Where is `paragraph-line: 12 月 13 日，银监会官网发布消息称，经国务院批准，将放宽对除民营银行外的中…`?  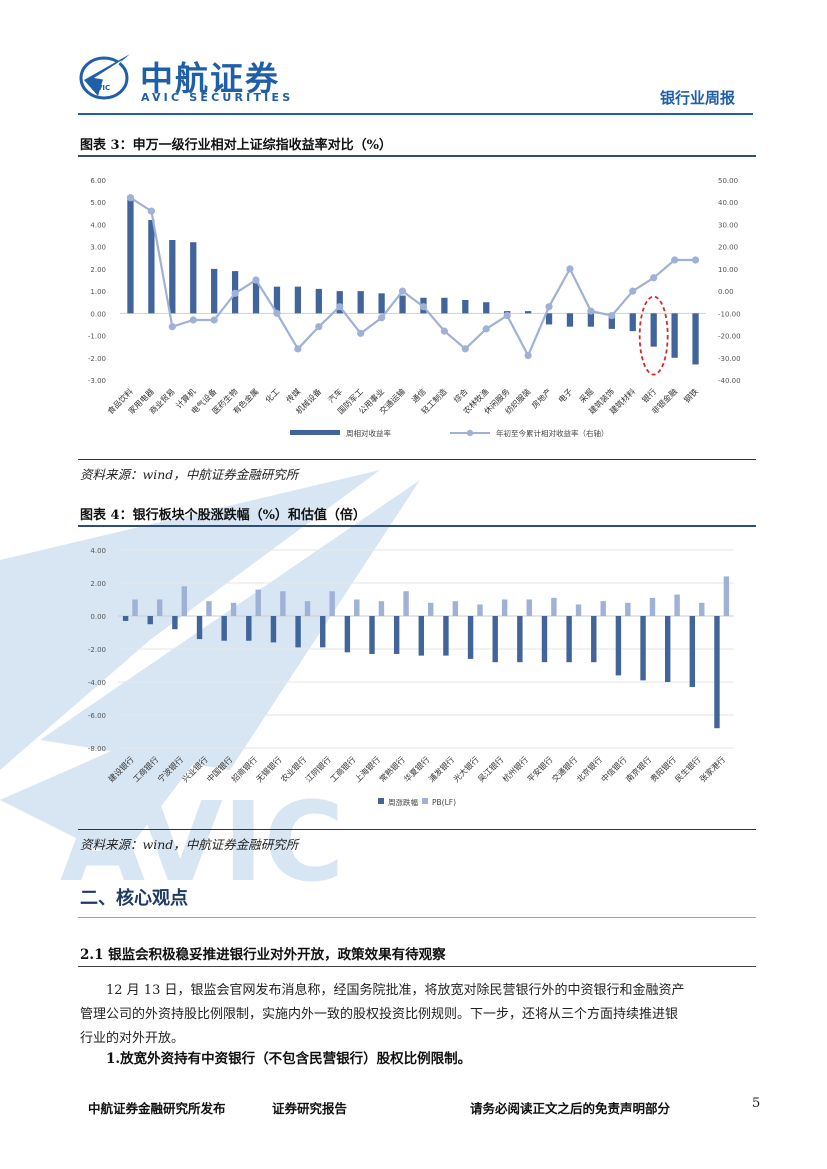 paragraph-line: 12 月 13 日，银监会官网发布消息称，经国务院批准，将放宽对除民营银行外的中… is located at coordinates (395, 990).